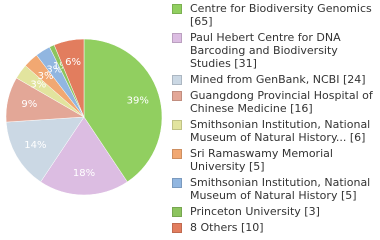 The image size is (380, 240). I want to click on slice-label: 9%, so click(29, 104).